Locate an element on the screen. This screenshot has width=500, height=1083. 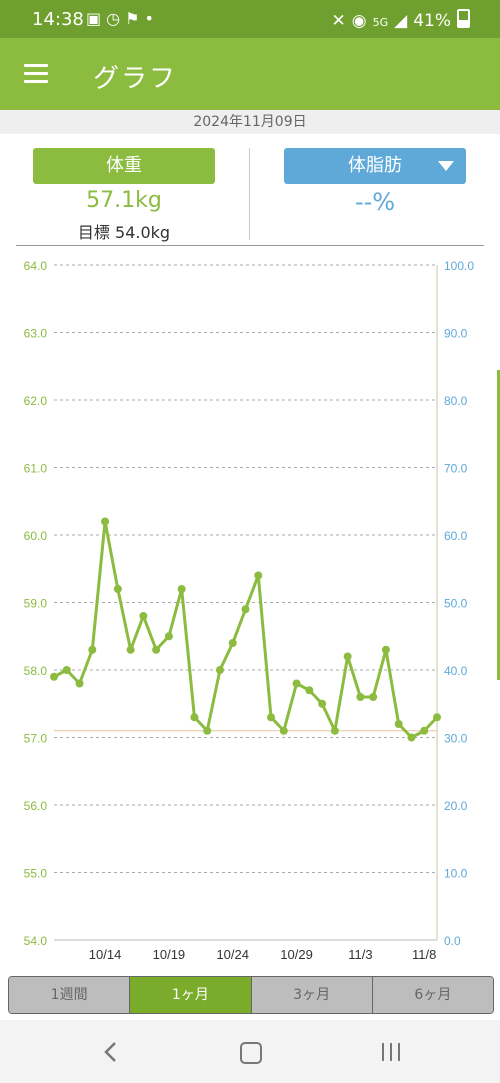
x-tick-label: 11/3 is located at coordinates (360, 954).